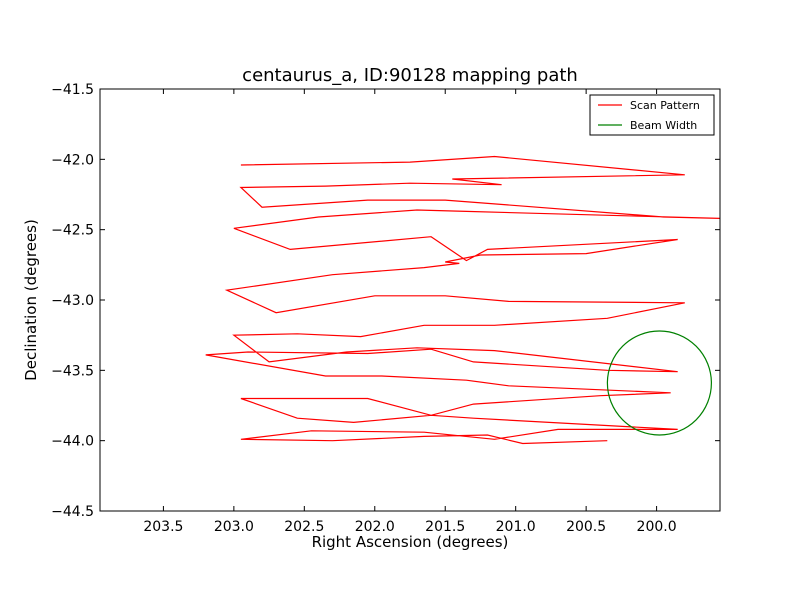  I want to click on y-tick-label: −42.5, so click(72, 231).